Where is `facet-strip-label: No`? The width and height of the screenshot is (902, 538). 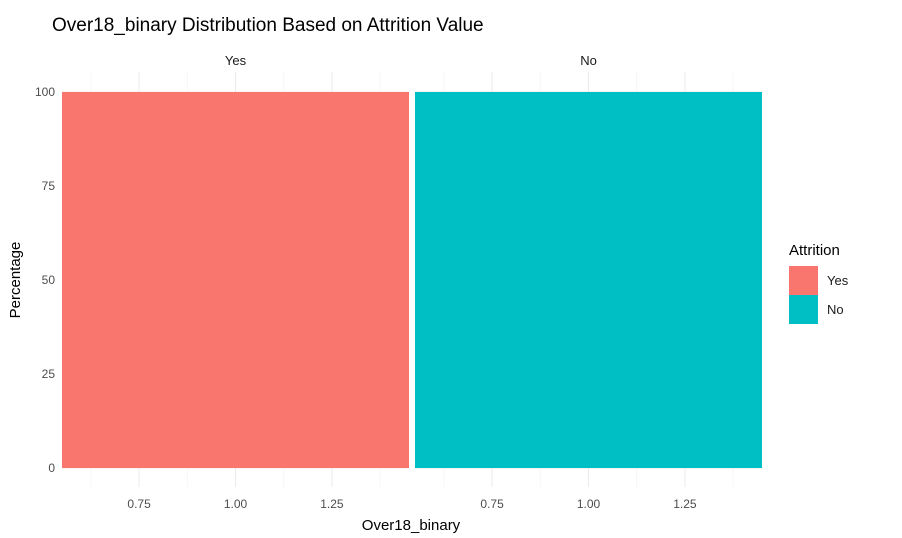
facet-strip-label: No is located at coordinates (588, 60).